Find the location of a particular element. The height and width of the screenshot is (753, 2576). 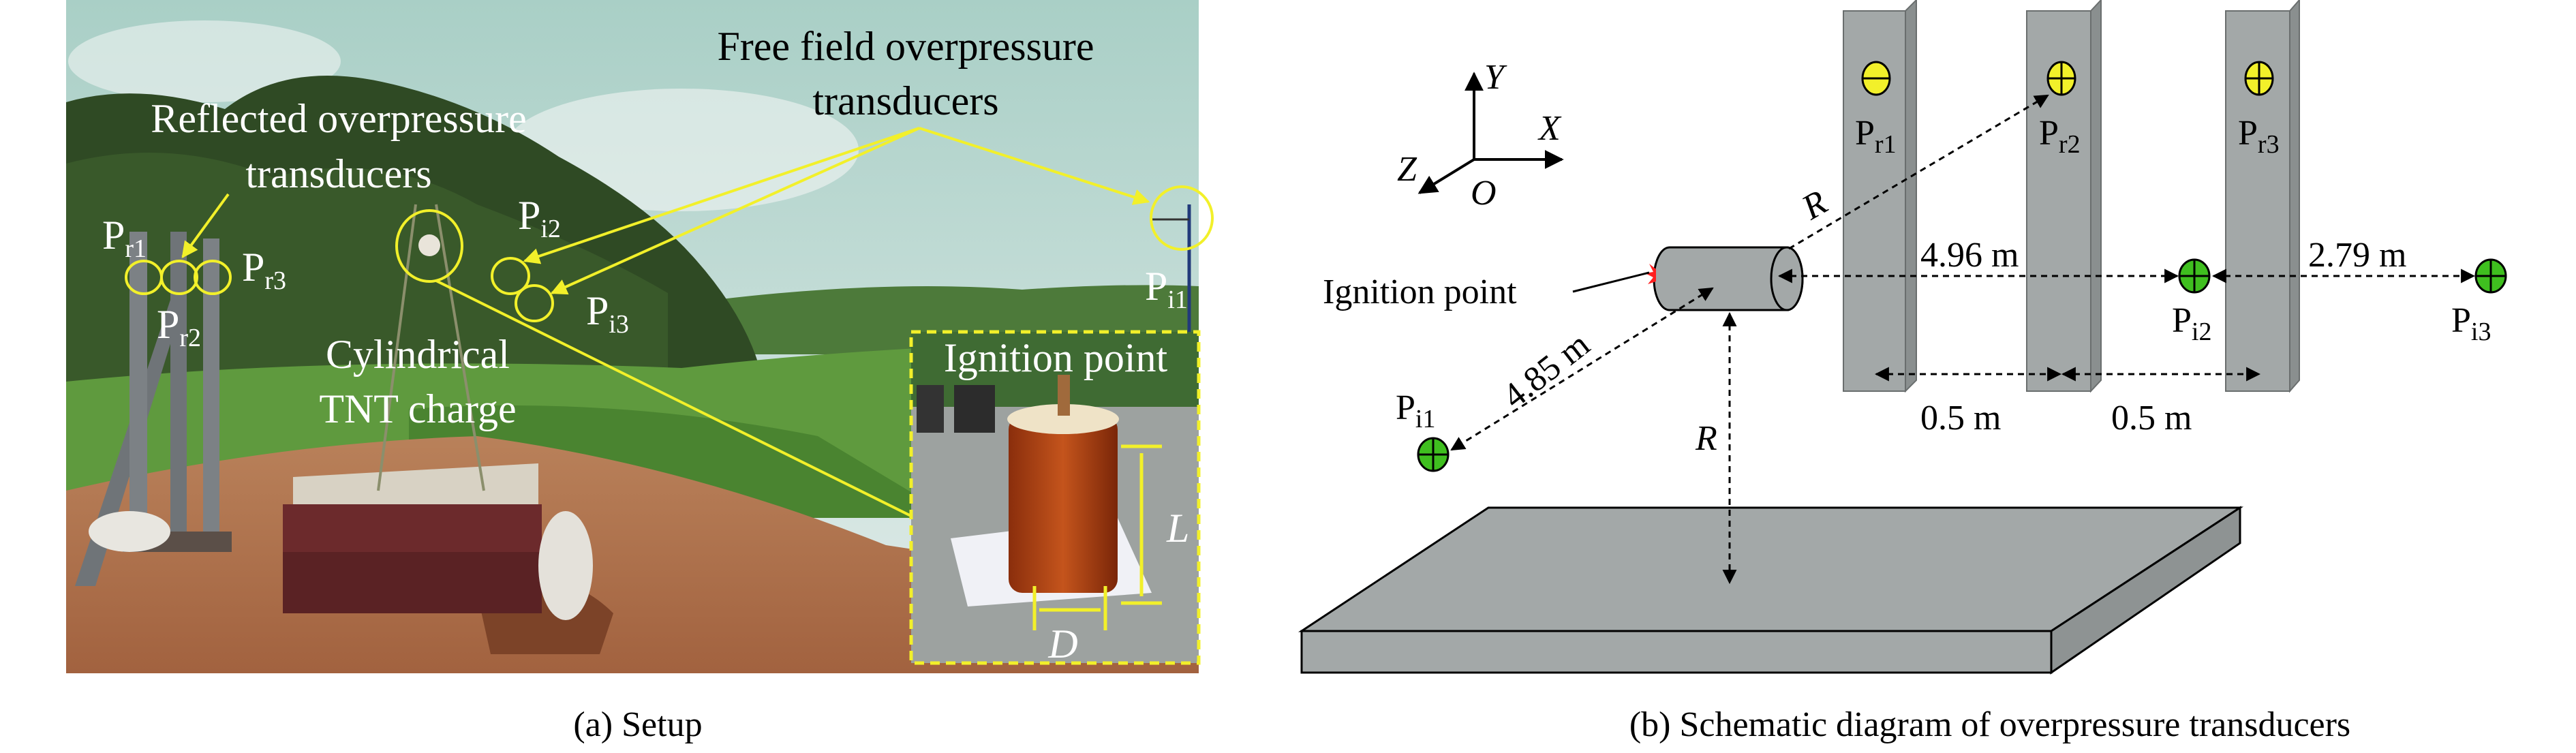

pr3-marker is located at coordinates (213, 277).